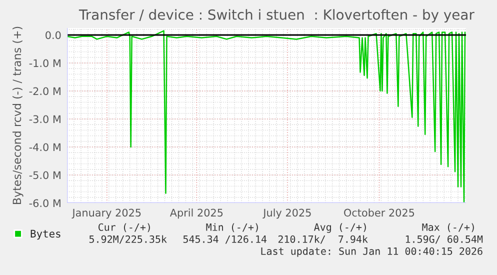 The image size is (497, 275). Describe the element at coordinates (323, 239) in the screenshot. I see `text: 210.17k/ 7.94k` at that location.